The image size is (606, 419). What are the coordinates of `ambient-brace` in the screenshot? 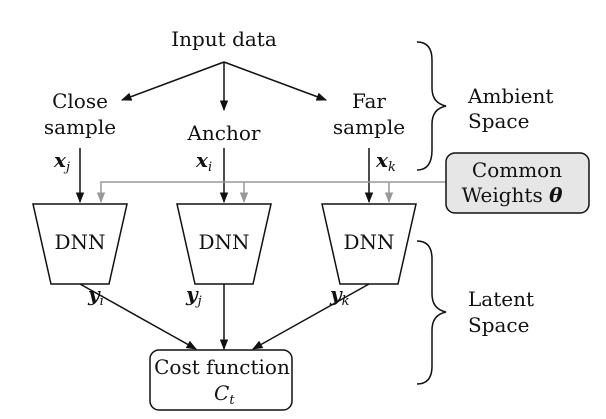 It's located at (431, 106).